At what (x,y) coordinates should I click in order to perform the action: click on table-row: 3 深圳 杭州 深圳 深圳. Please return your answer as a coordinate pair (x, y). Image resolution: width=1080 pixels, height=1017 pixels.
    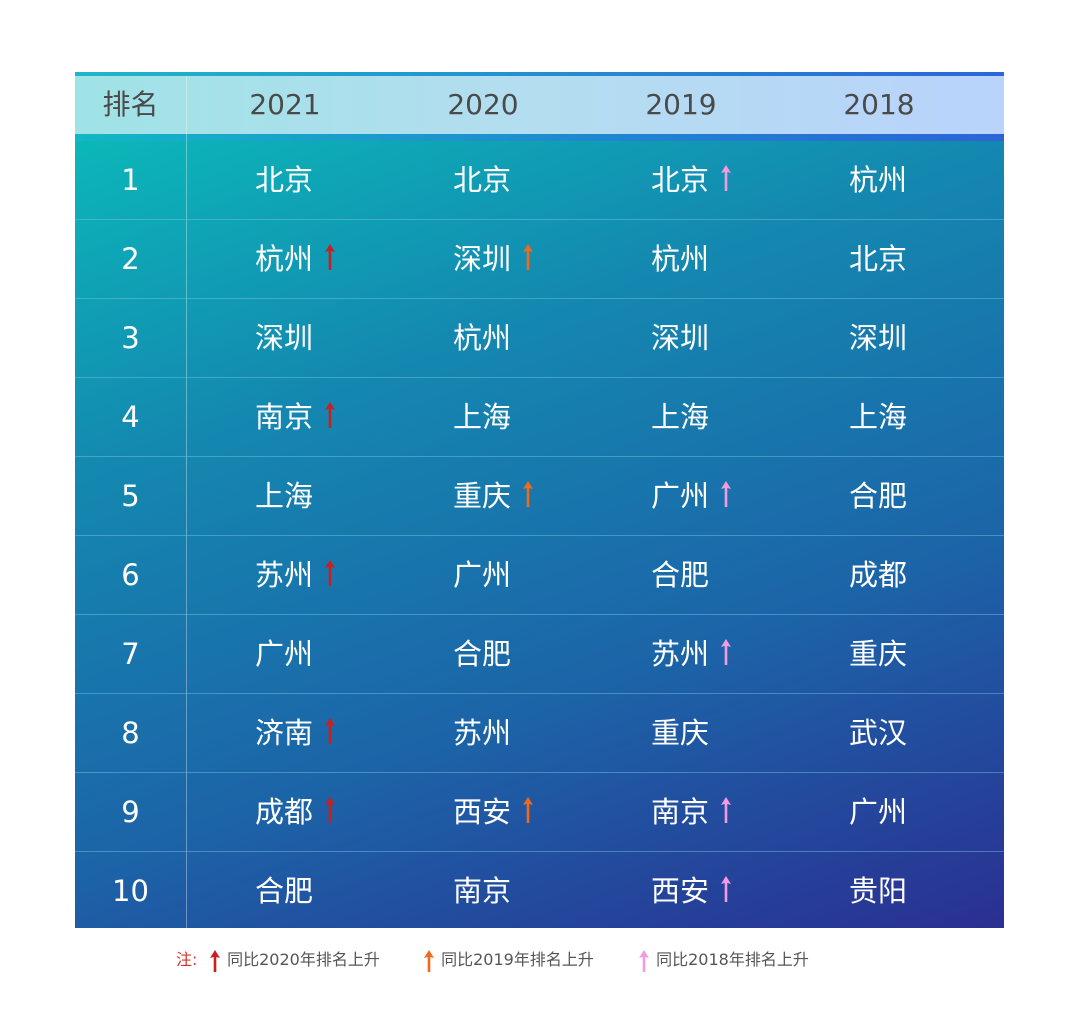
    Looking at the image, I should click on (539, 338).